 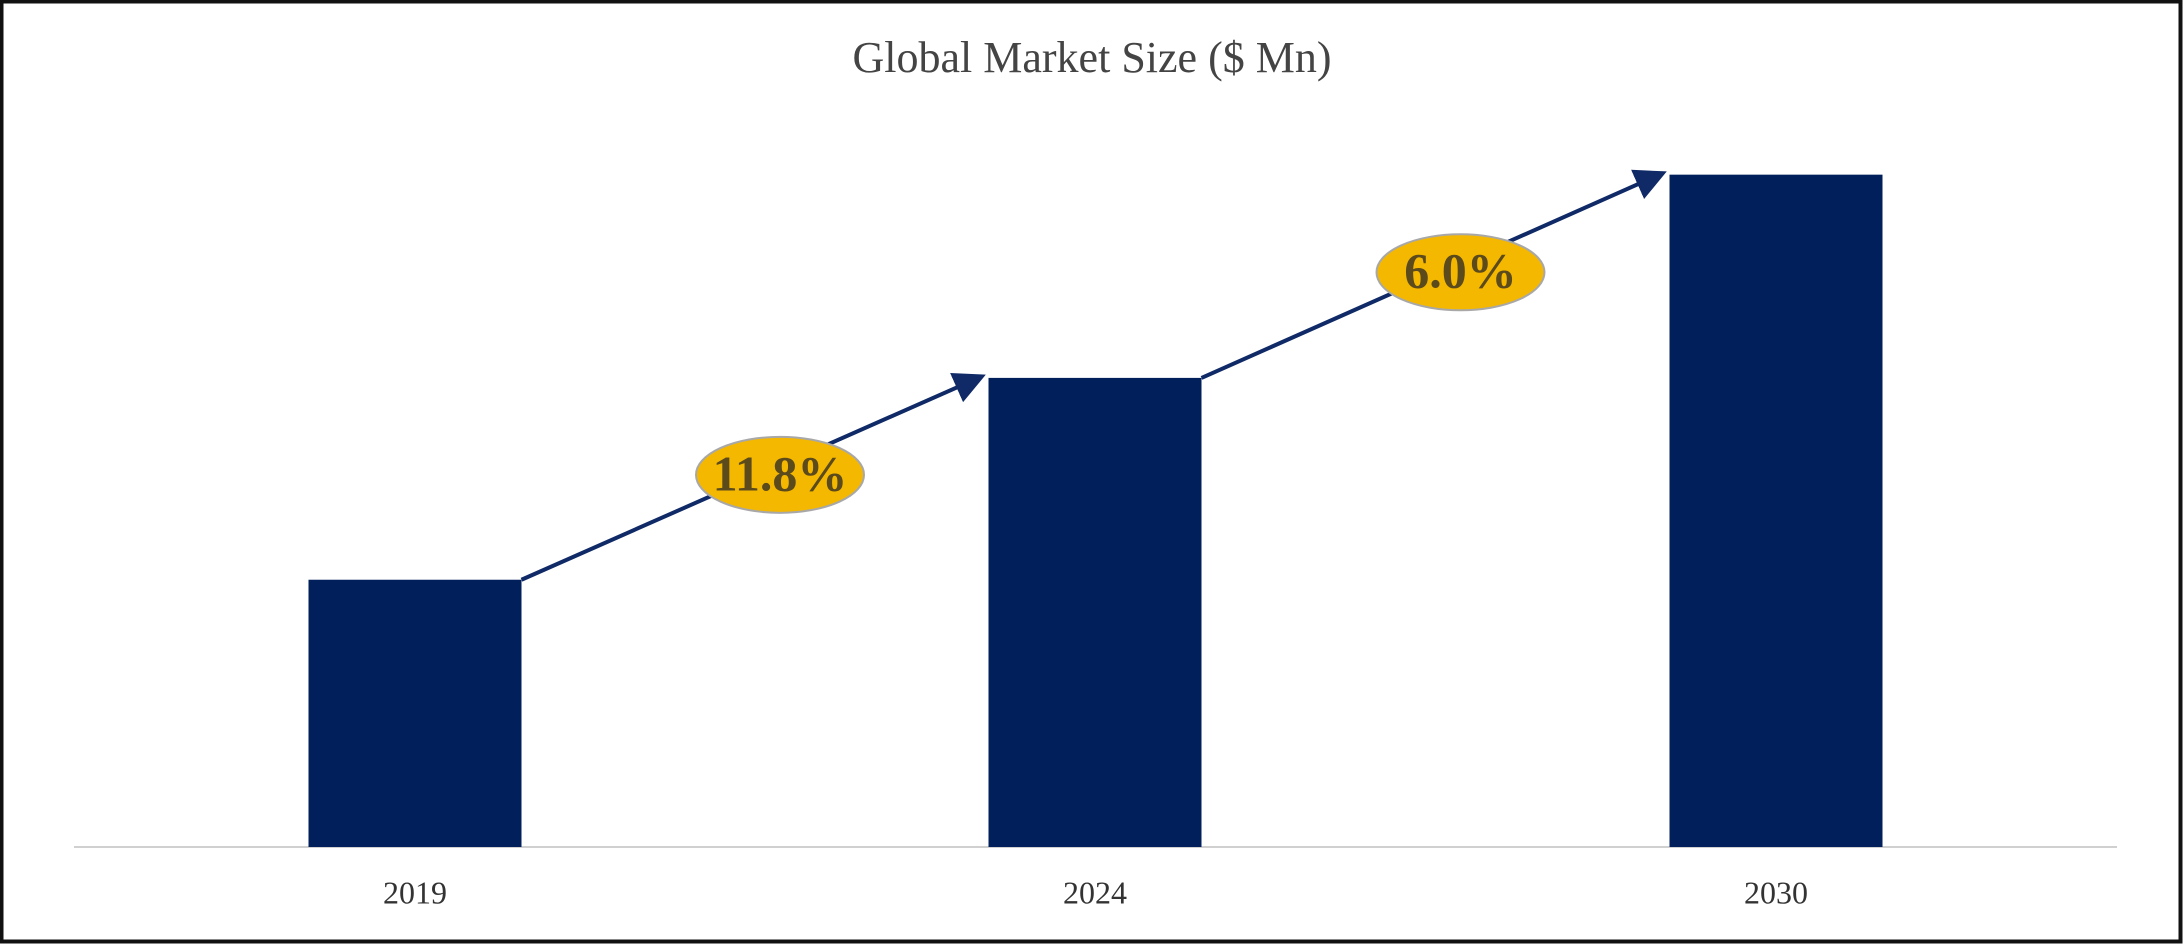 What do you see at coordinates (415, 892) in the screenshot?
I see `x-tick-label: 2019` at bounding box center [415, 892].